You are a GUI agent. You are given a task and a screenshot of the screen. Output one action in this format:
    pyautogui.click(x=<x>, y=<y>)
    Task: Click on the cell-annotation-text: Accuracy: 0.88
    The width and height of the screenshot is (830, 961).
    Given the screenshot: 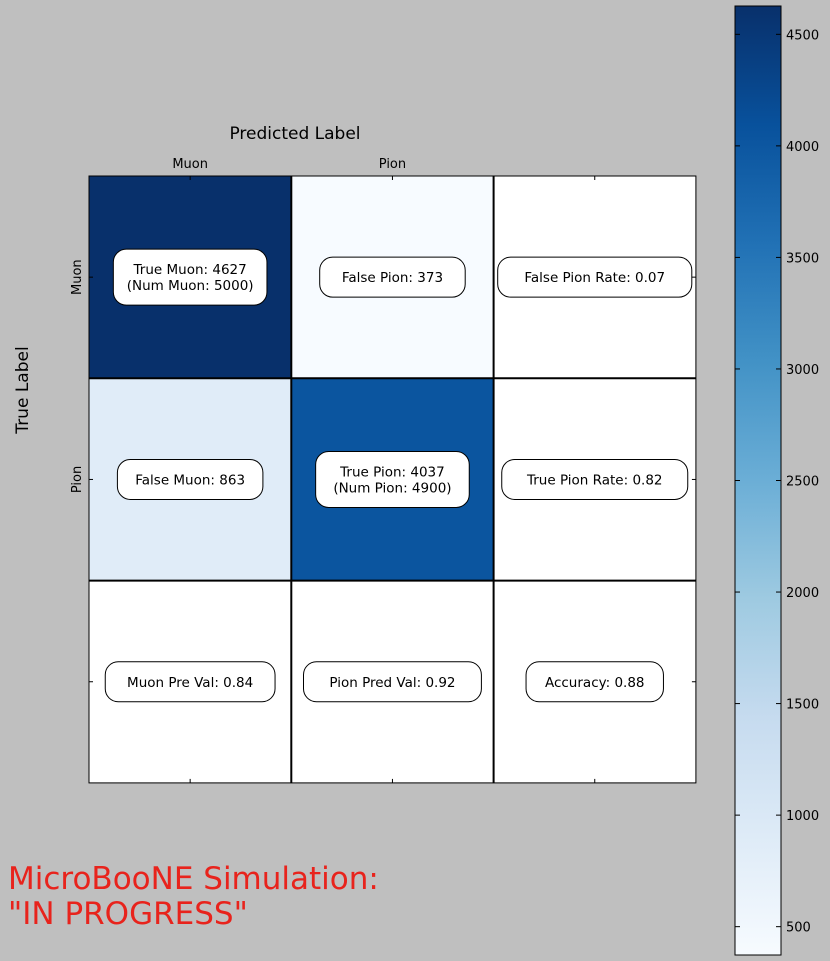 What is the action you would take?
    pyautogui.click(x=595, y=683)
    